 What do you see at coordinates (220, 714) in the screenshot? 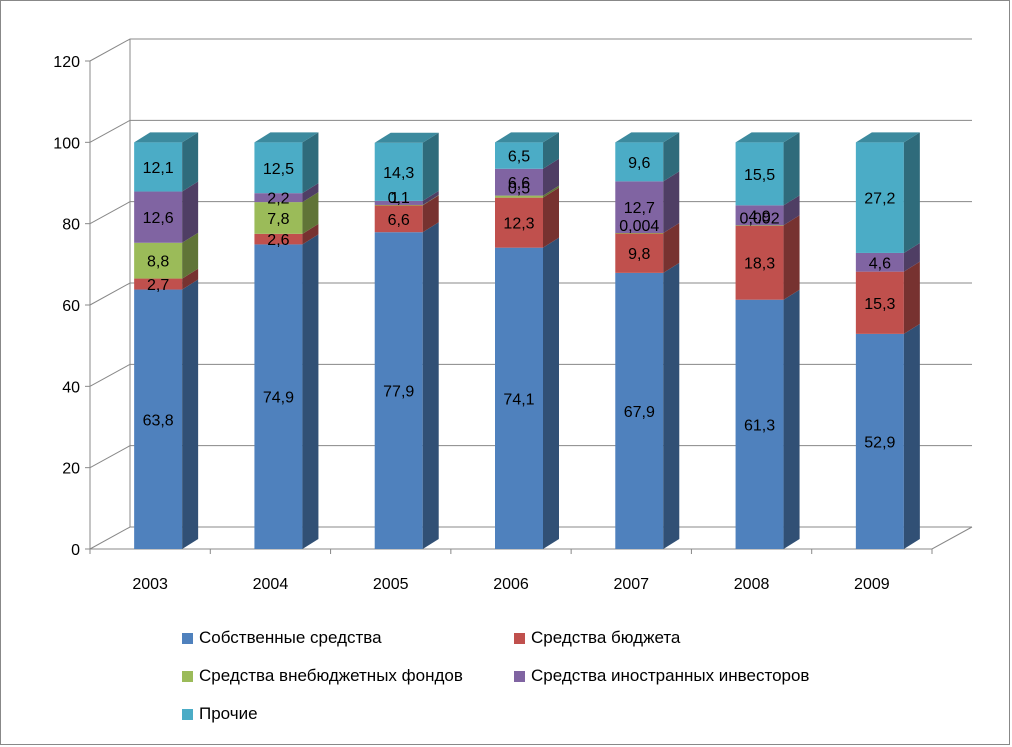
I see `legend-item-other: Прочие` at bounding box center [220, 714].